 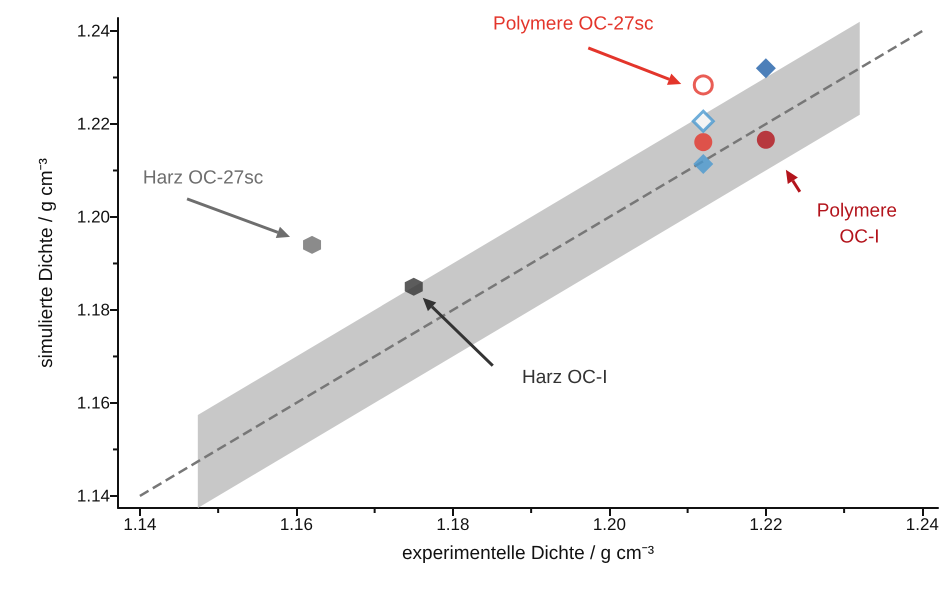 I want to click on x-tick-label: 1.22, so click(x=765, y=524).